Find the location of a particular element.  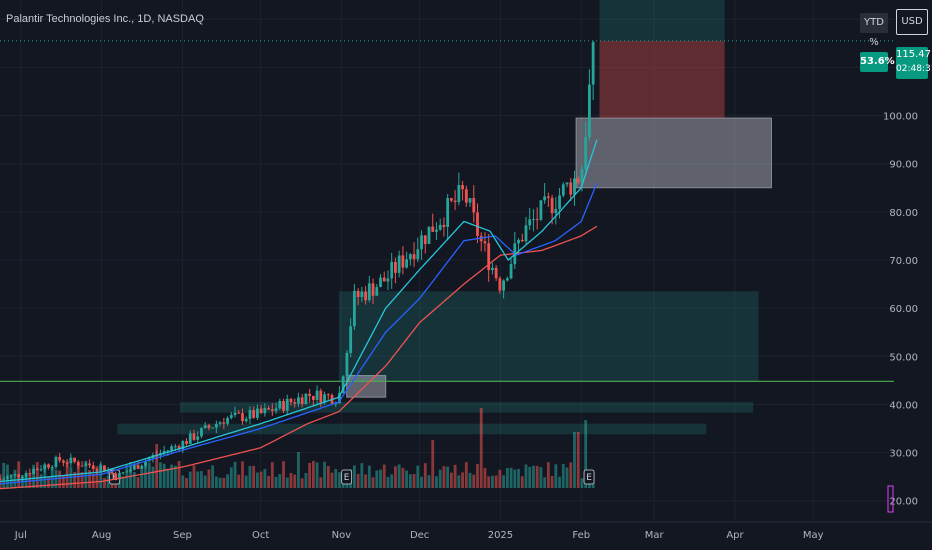

ytd-label-badge: YTD % is located at coordinates (874, 30).